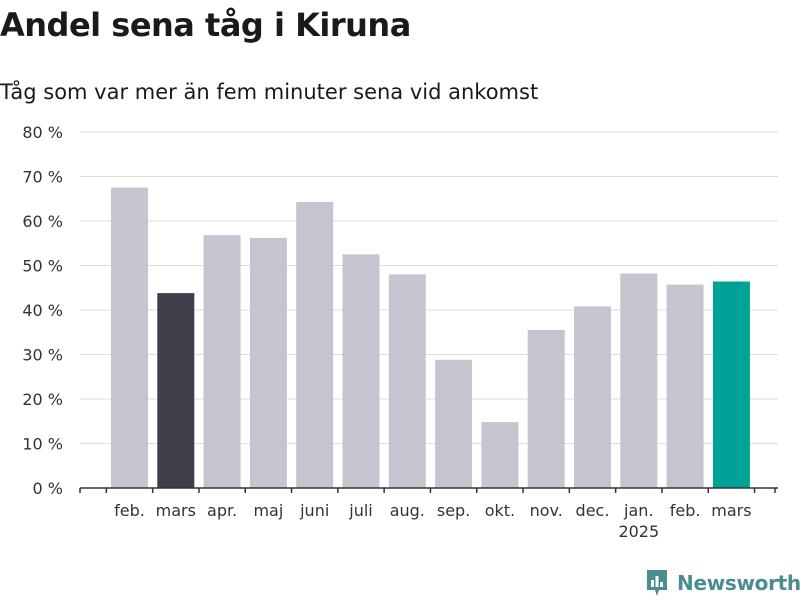 Image resolution: width=800 pixels, height=600 pixels. What do you see at coordinates (48, 488) in the screenshot?
I see `y-tick-label: 0 %` at bounding box center [48, 488].